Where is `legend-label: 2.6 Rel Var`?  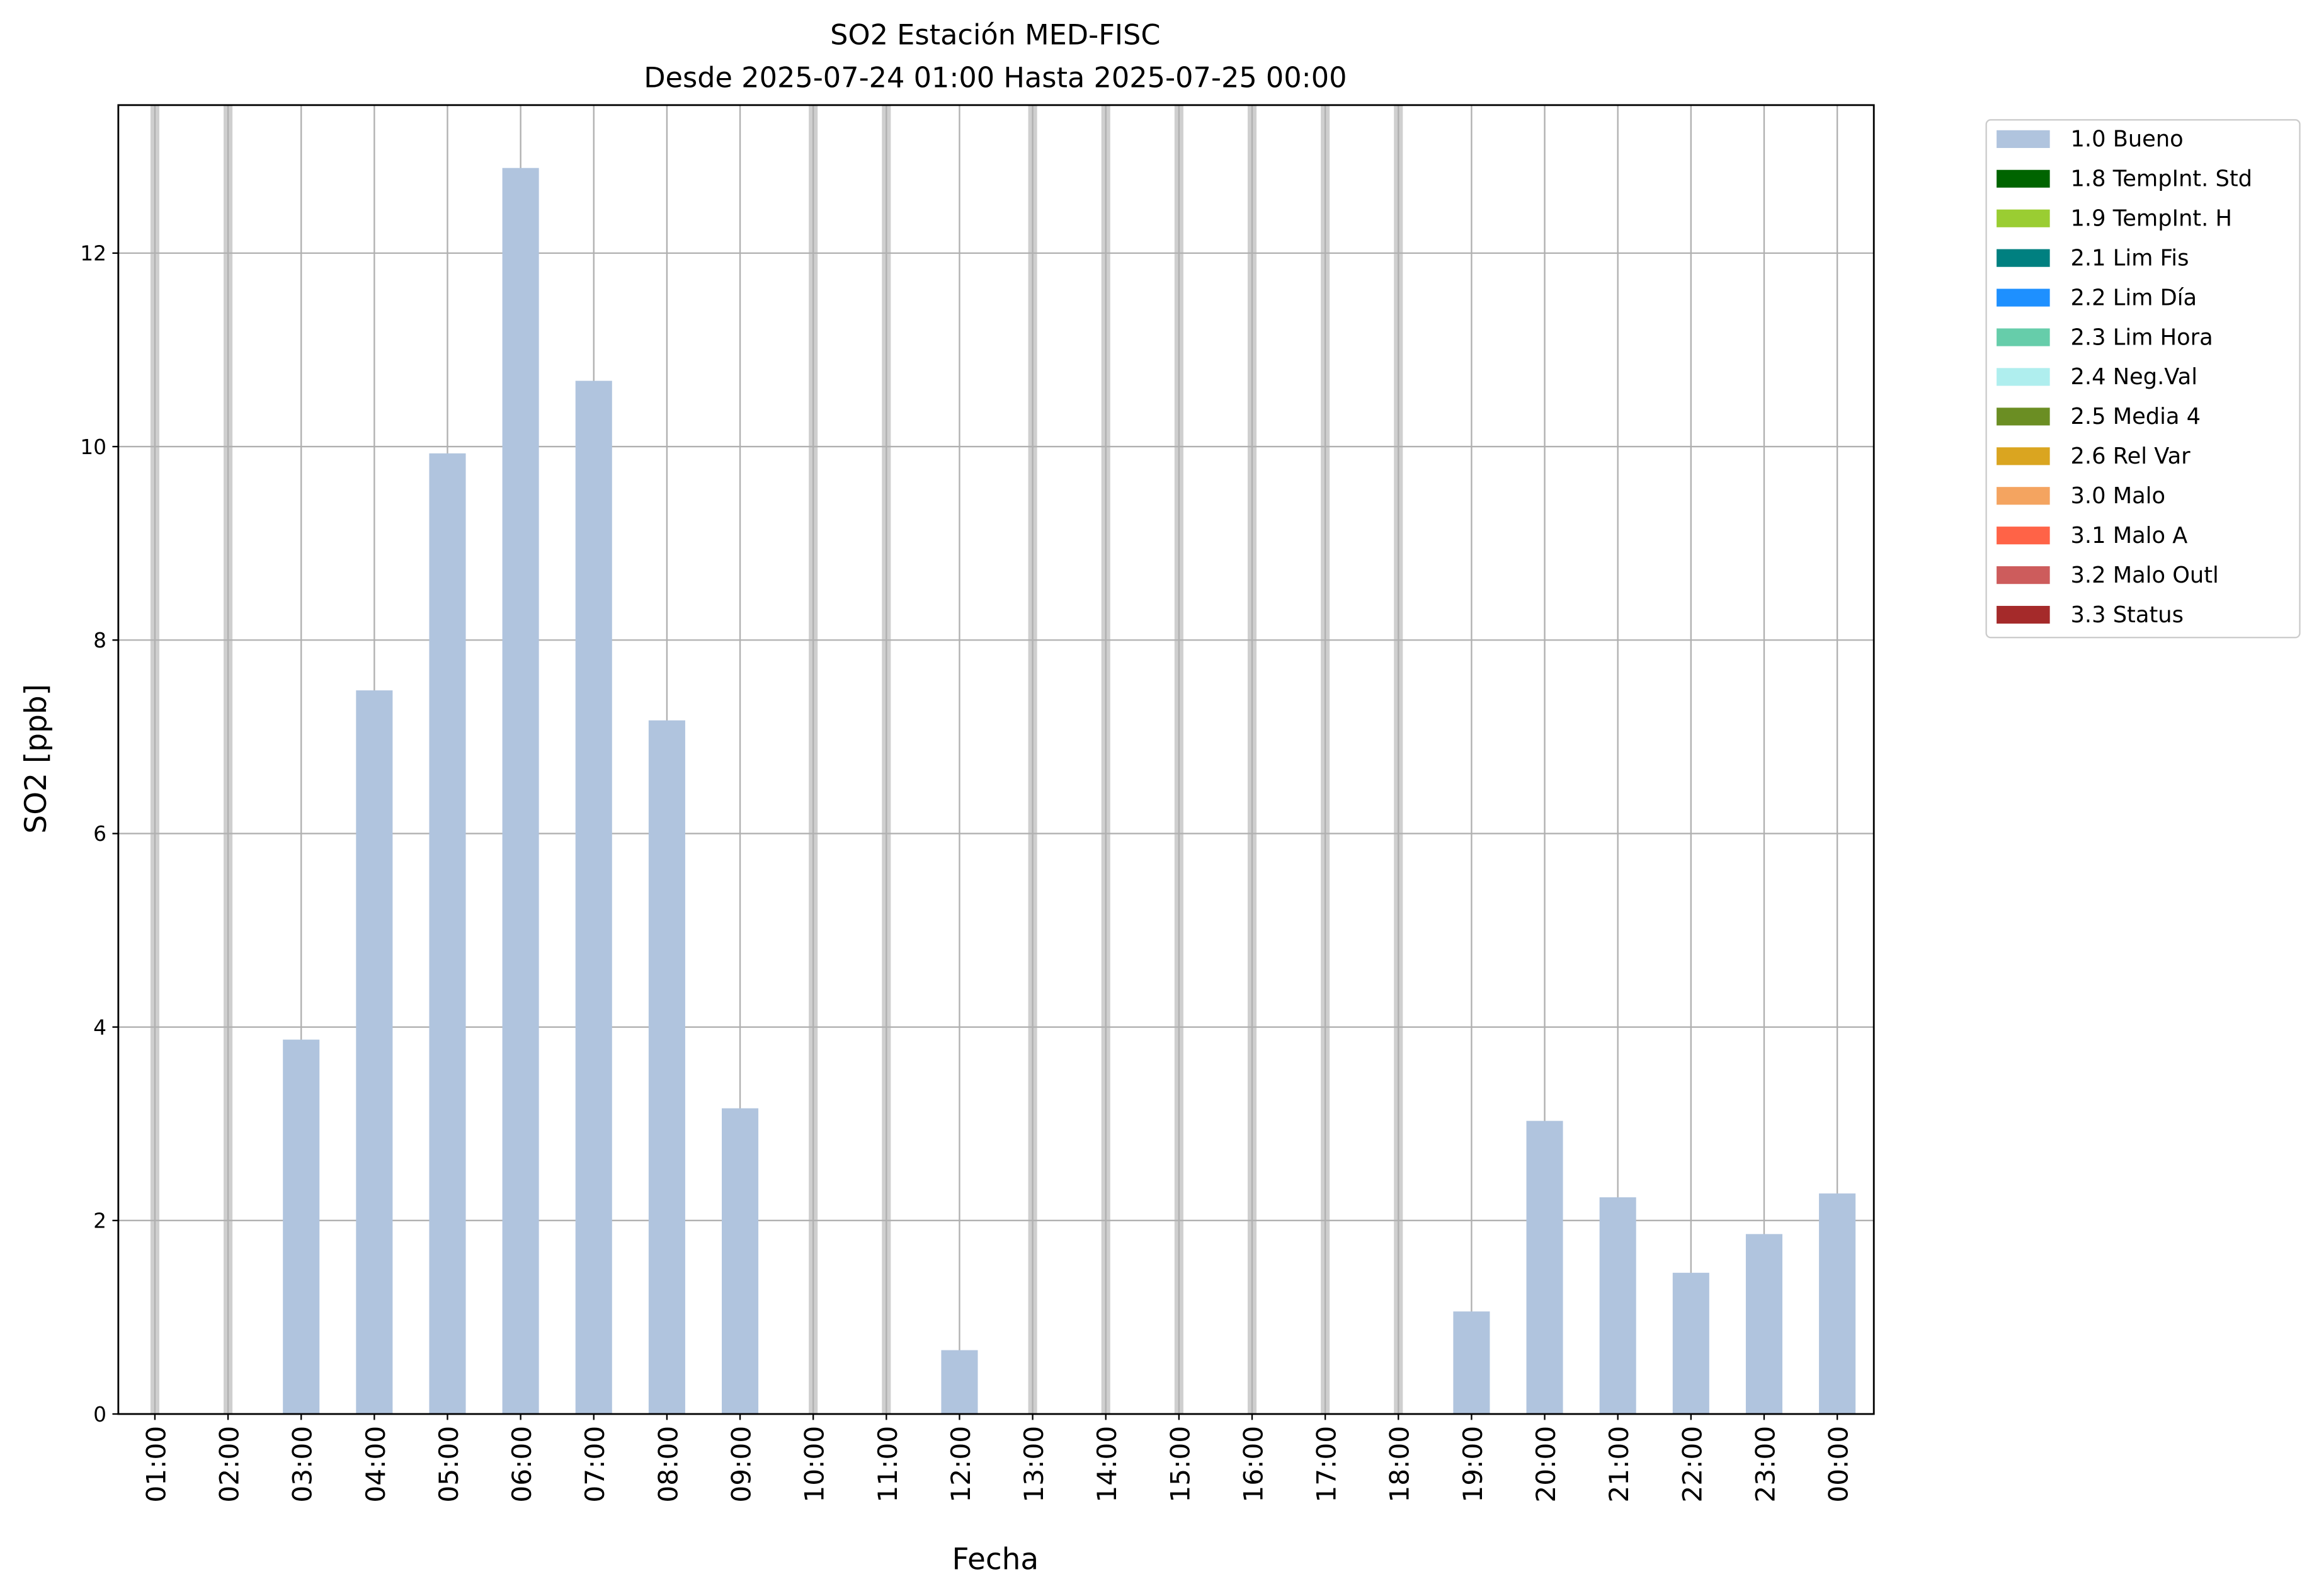 legend-label: 2.6 Rel Var is located at coordinates (2131, 456).